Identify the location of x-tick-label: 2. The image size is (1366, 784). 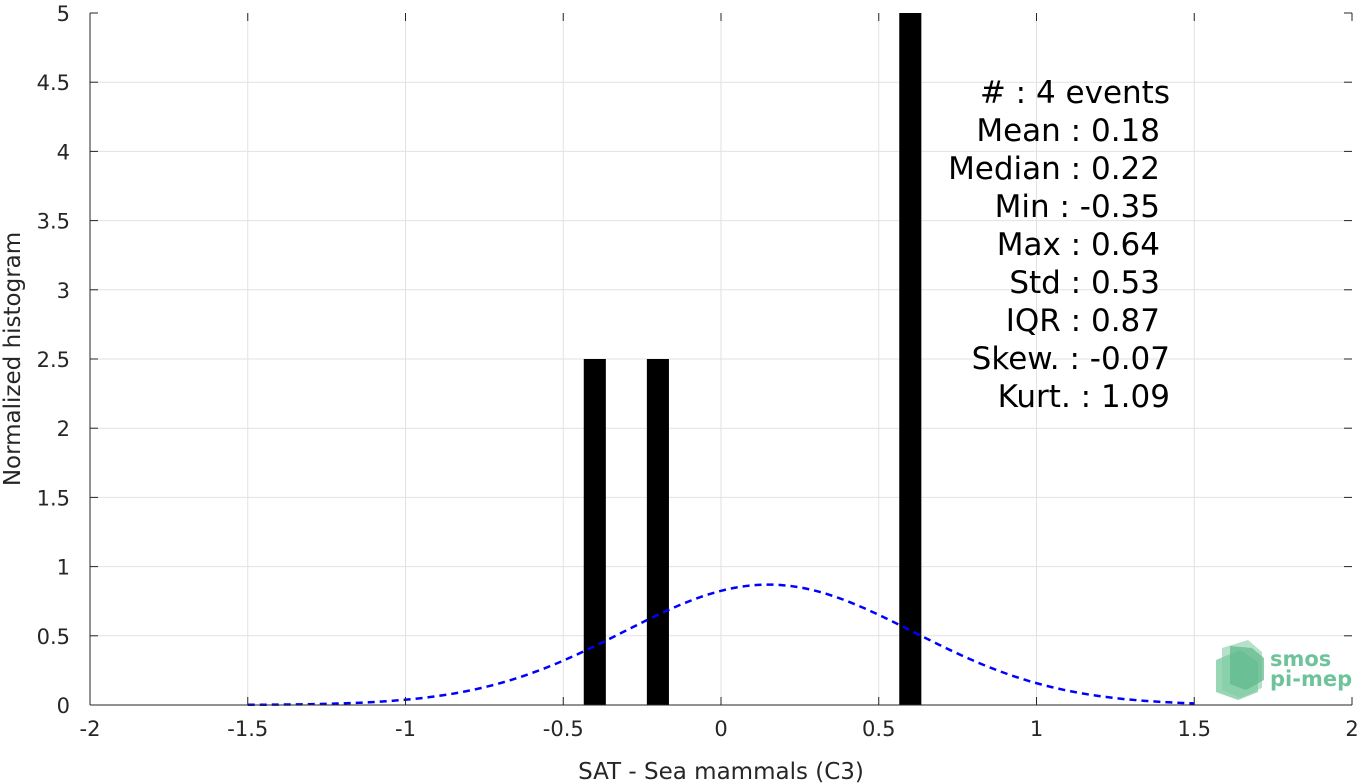
(1351, 729).